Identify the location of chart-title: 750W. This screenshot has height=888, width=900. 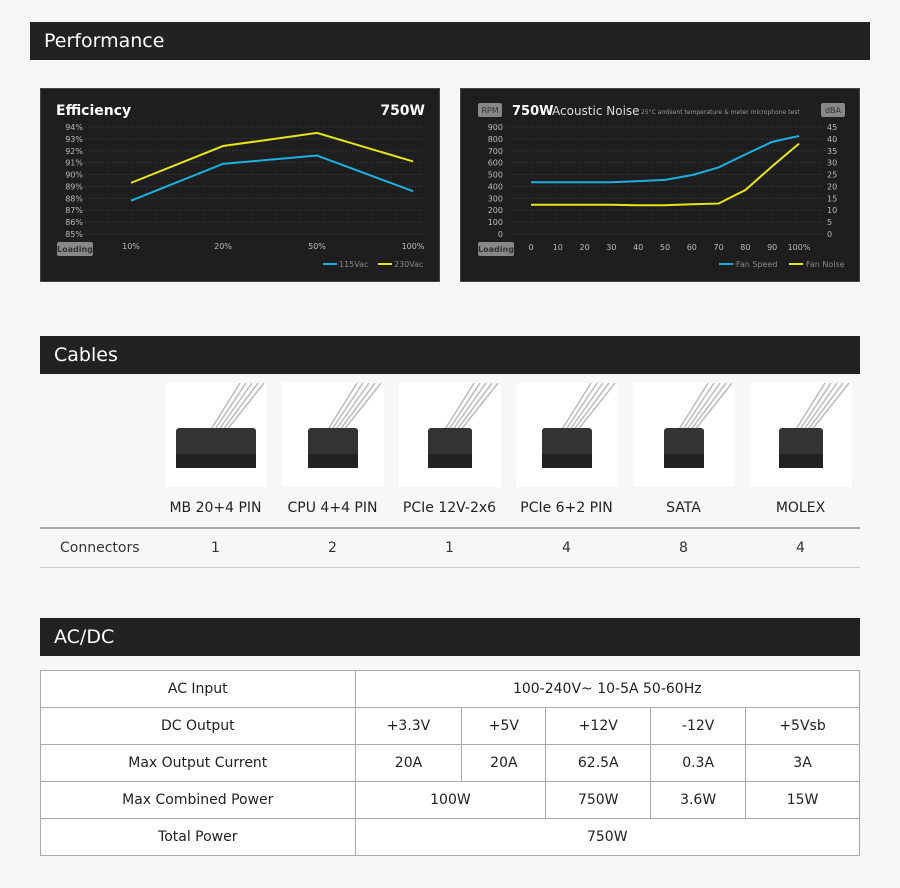
(532, 111).